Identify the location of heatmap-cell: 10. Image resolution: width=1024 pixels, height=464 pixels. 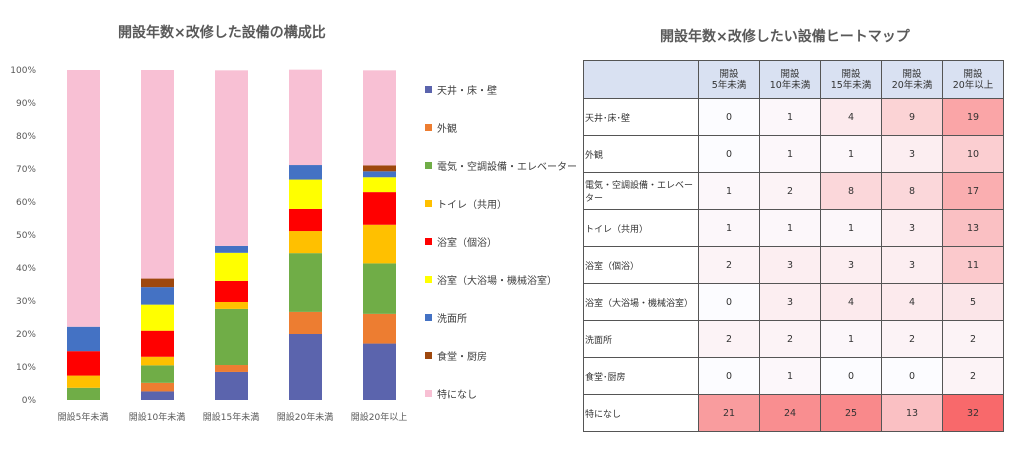
(973, 154).